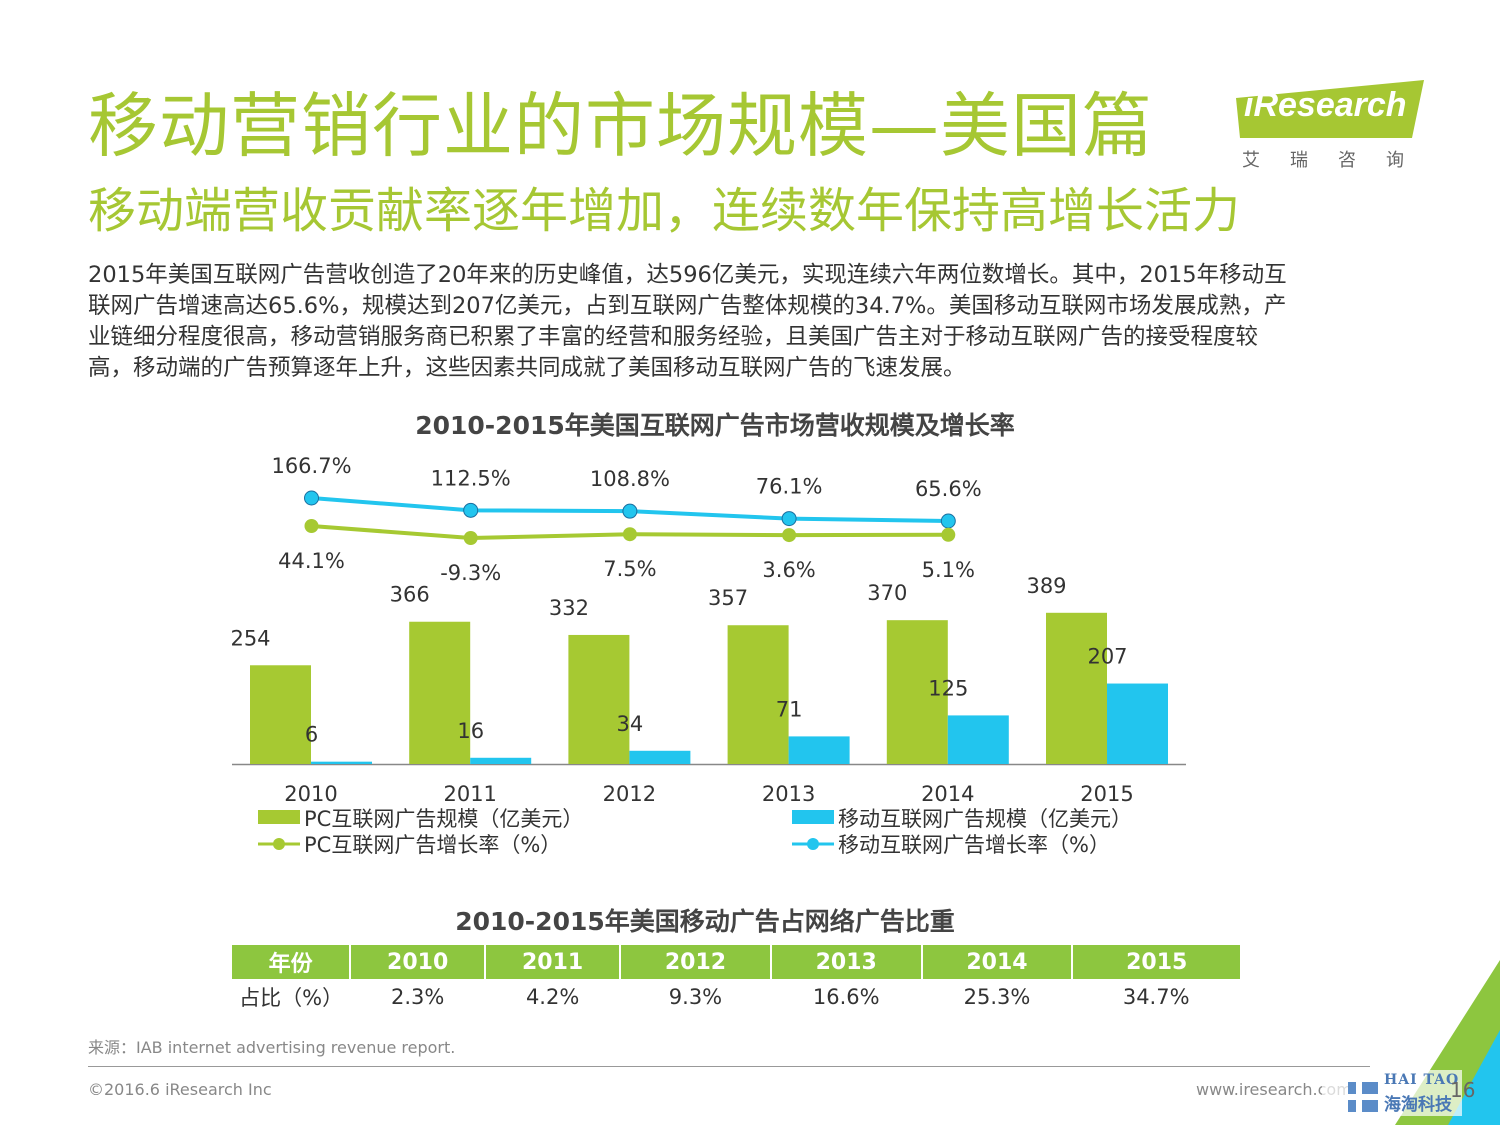 The height and width of the screenshot is (1125, 1500). What do you see at coordinates (845, 962) in the screenshot?
I see `table-header-cell: 2013` at bounding box center [845, 962].